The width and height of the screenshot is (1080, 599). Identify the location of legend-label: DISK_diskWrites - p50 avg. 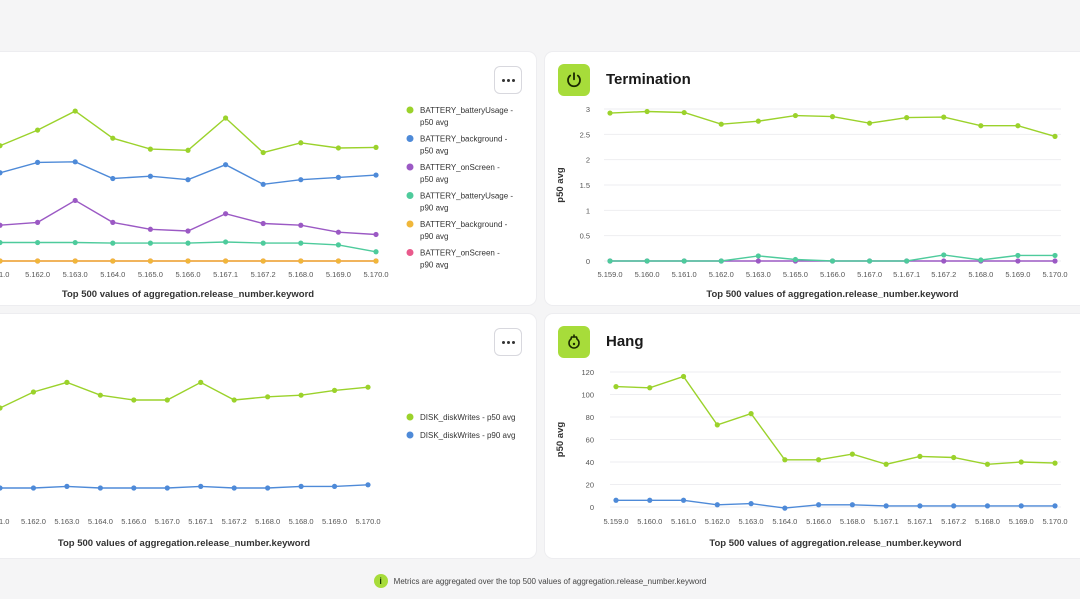
(467, 417).